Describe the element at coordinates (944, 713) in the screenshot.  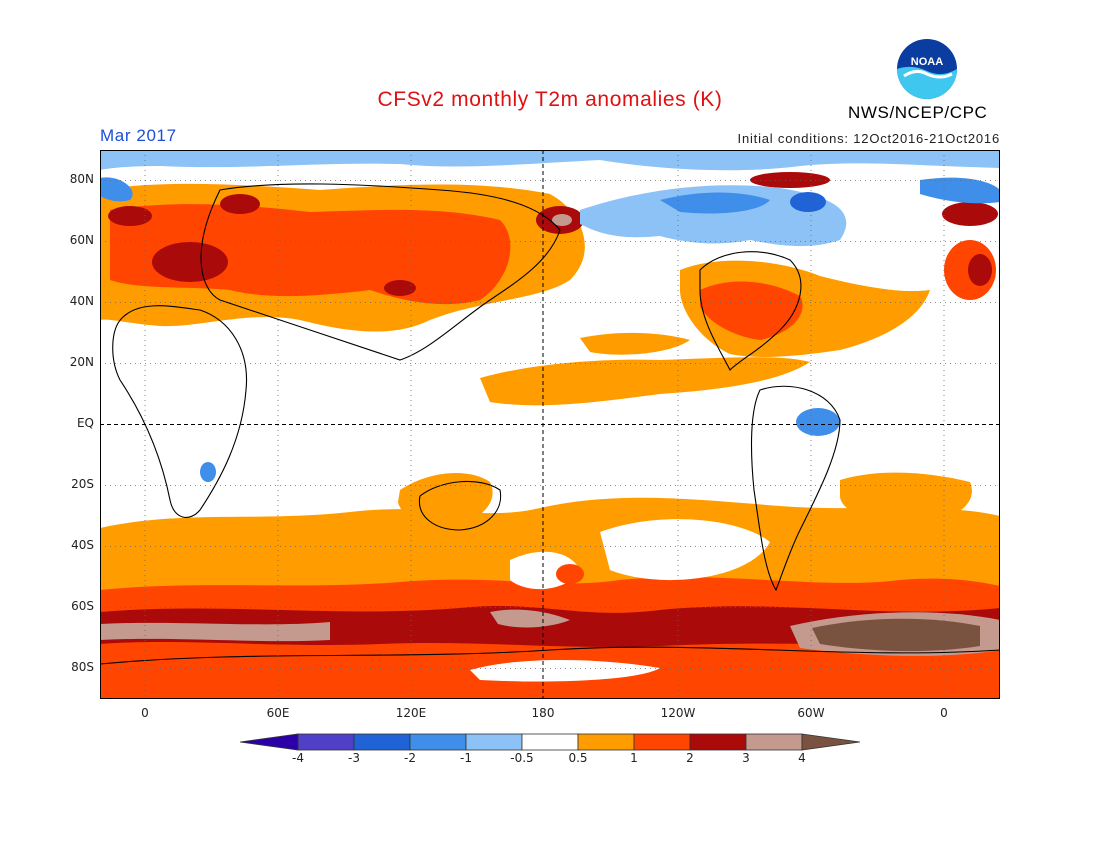
I see `lon-label-0-right: 0` at that location.